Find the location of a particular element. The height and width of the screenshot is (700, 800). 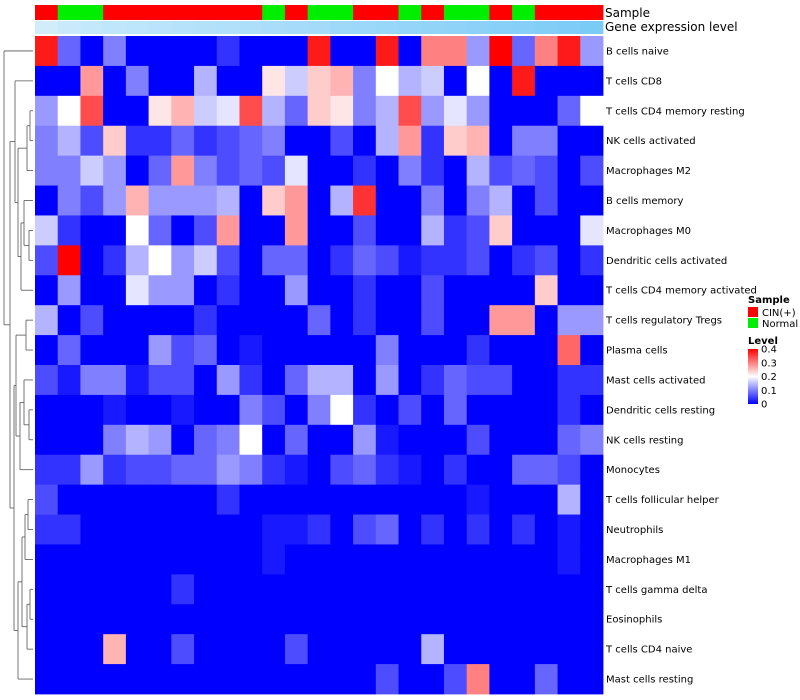

sample-annotation-track is located at coordinates (319, 12).